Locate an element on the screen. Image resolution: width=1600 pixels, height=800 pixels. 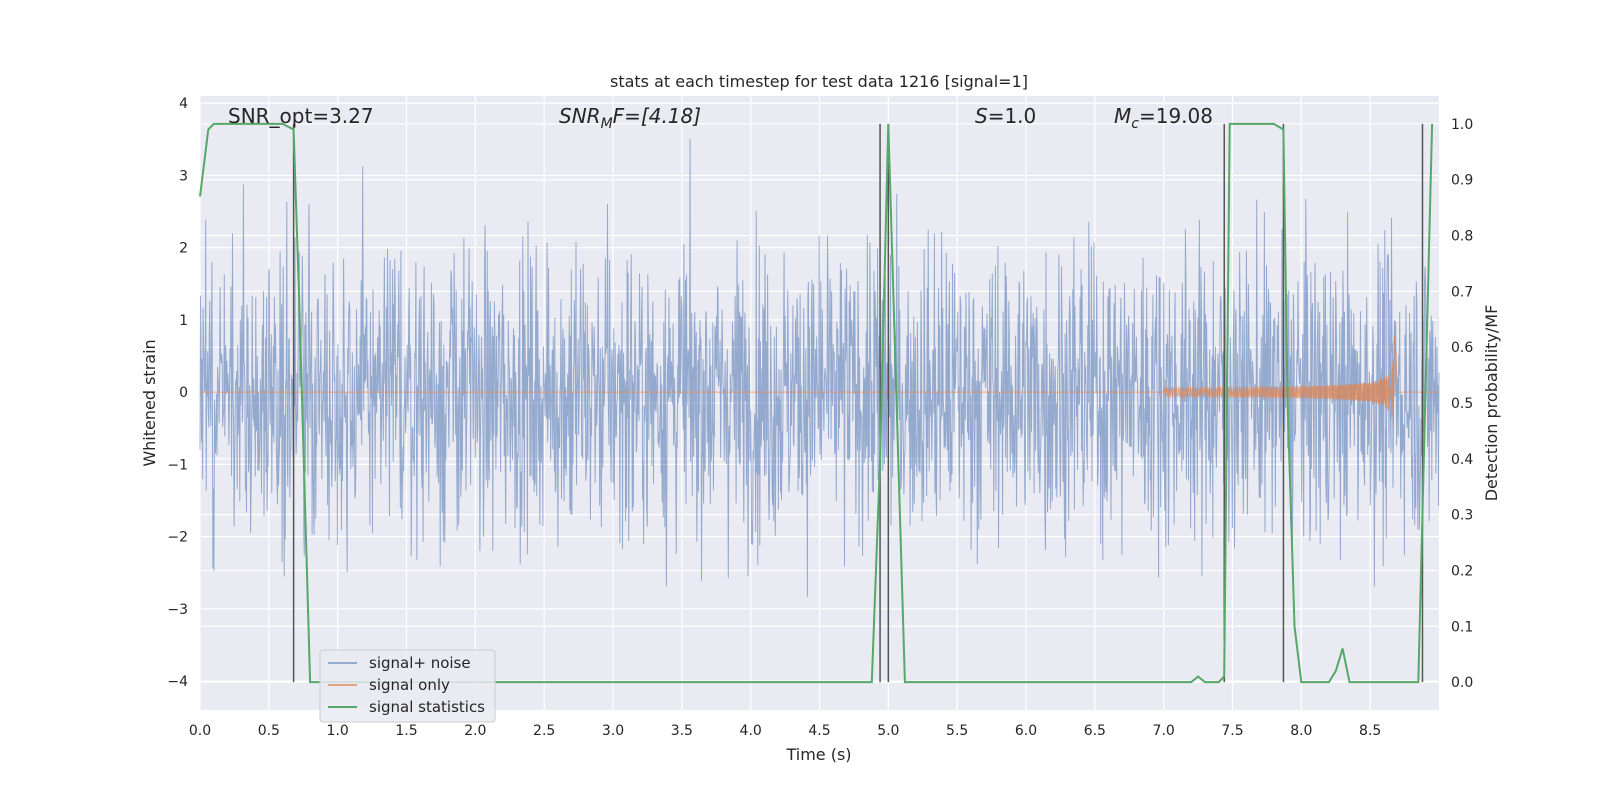
x-tick-label: 3.5 is located at coordinates (682, 731).